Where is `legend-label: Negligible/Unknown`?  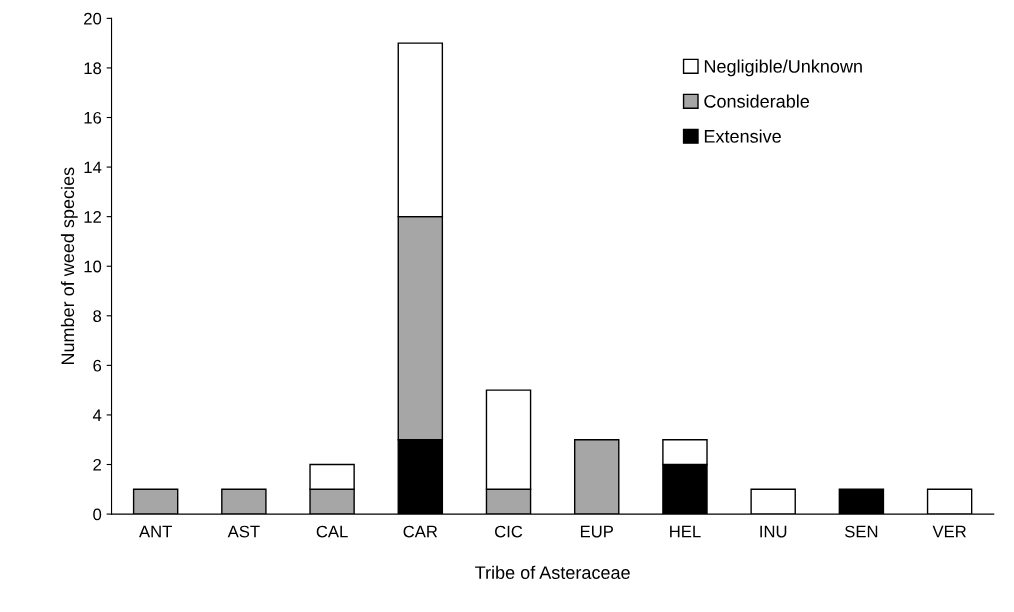 legend-label: Negligible/Unknown is located at coordinates (783, 68).